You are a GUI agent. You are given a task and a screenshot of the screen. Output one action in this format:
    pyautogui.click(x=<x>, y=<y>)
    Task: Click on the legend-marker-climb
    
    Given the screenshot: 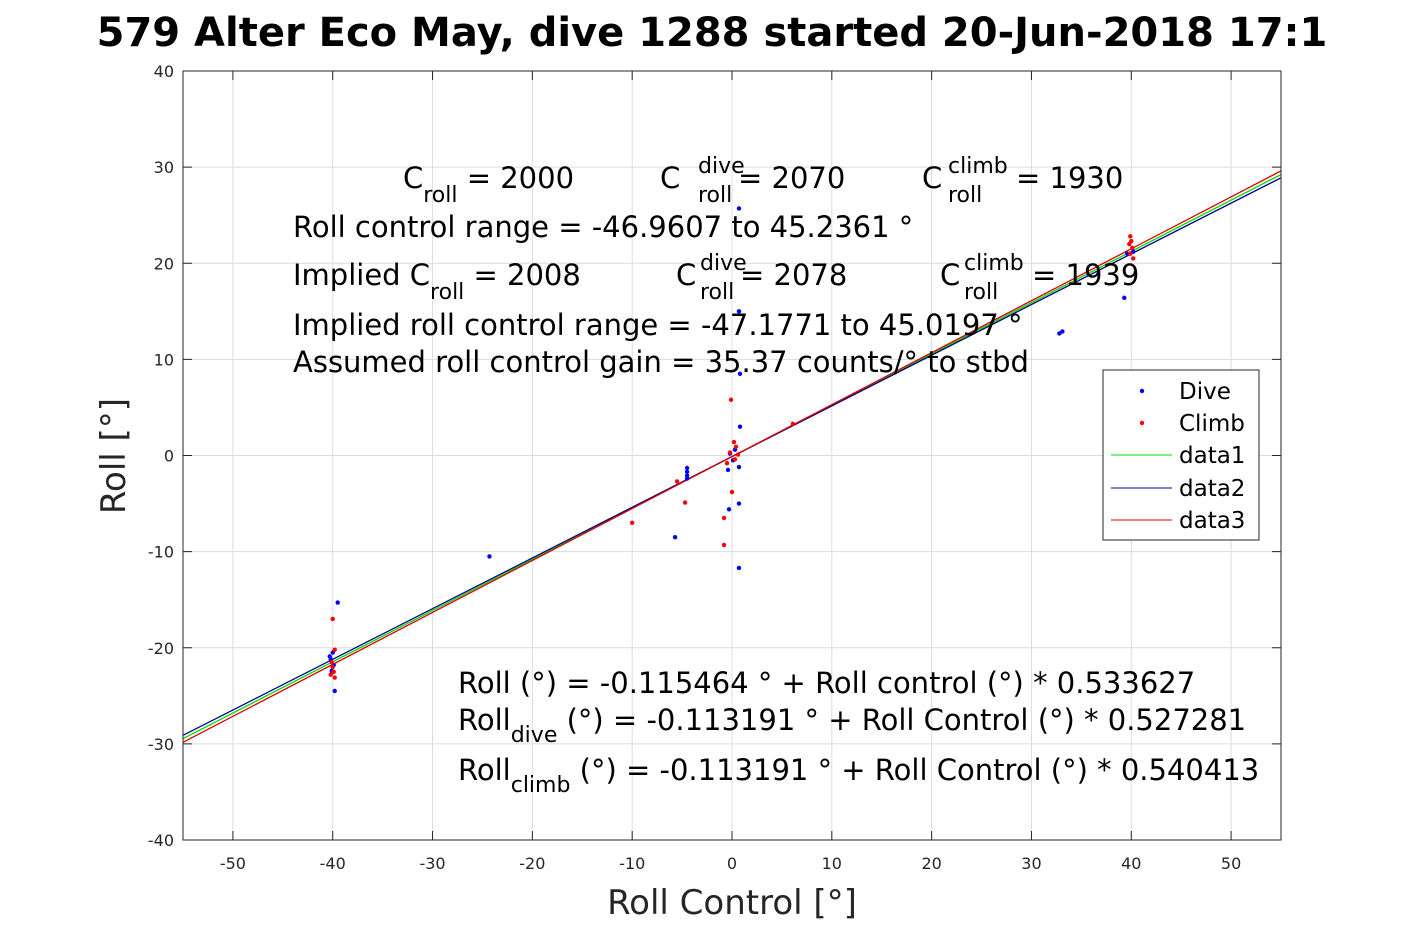 What is the action you would take?
    pyautogui.click(x=1142, y=423)
    